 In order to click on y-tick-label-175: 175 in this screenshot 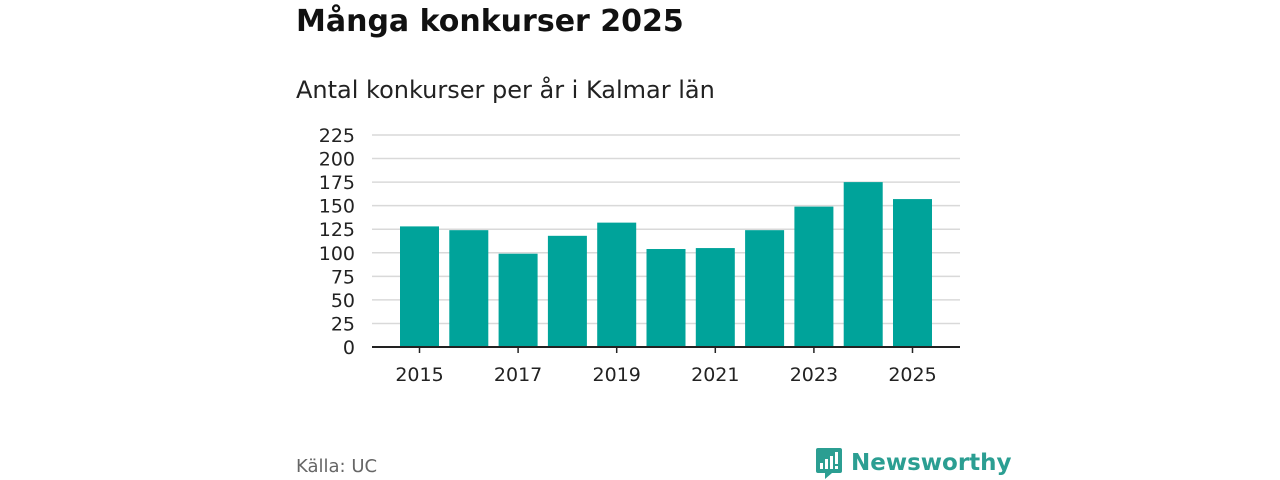, I will do `click(337, 183)`.